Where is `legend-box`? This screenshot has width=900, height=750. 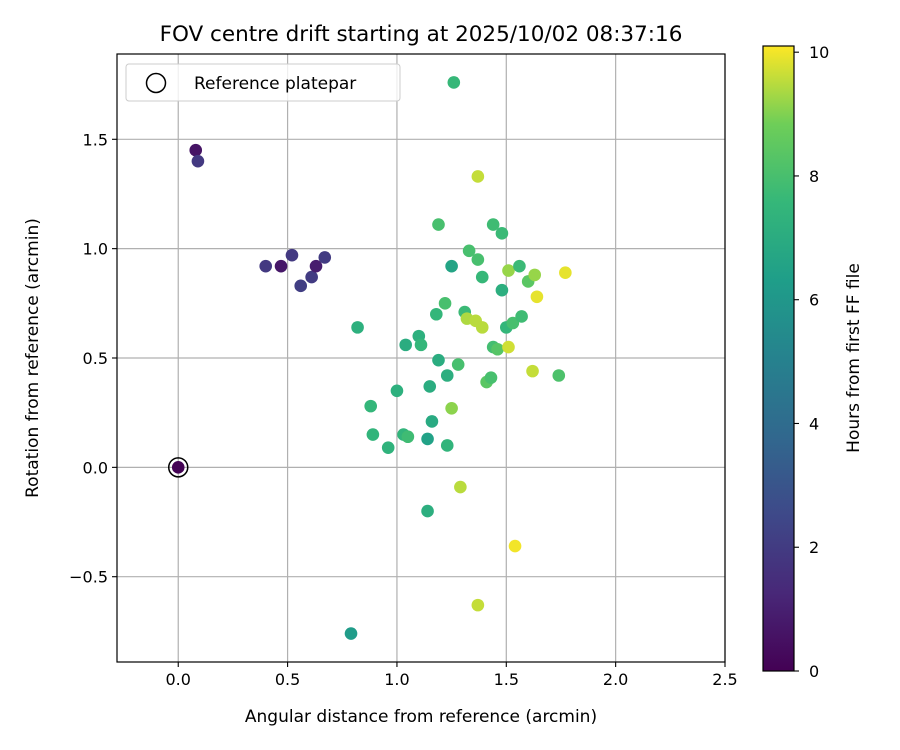
legend-box is located at coordinates (263, 82).